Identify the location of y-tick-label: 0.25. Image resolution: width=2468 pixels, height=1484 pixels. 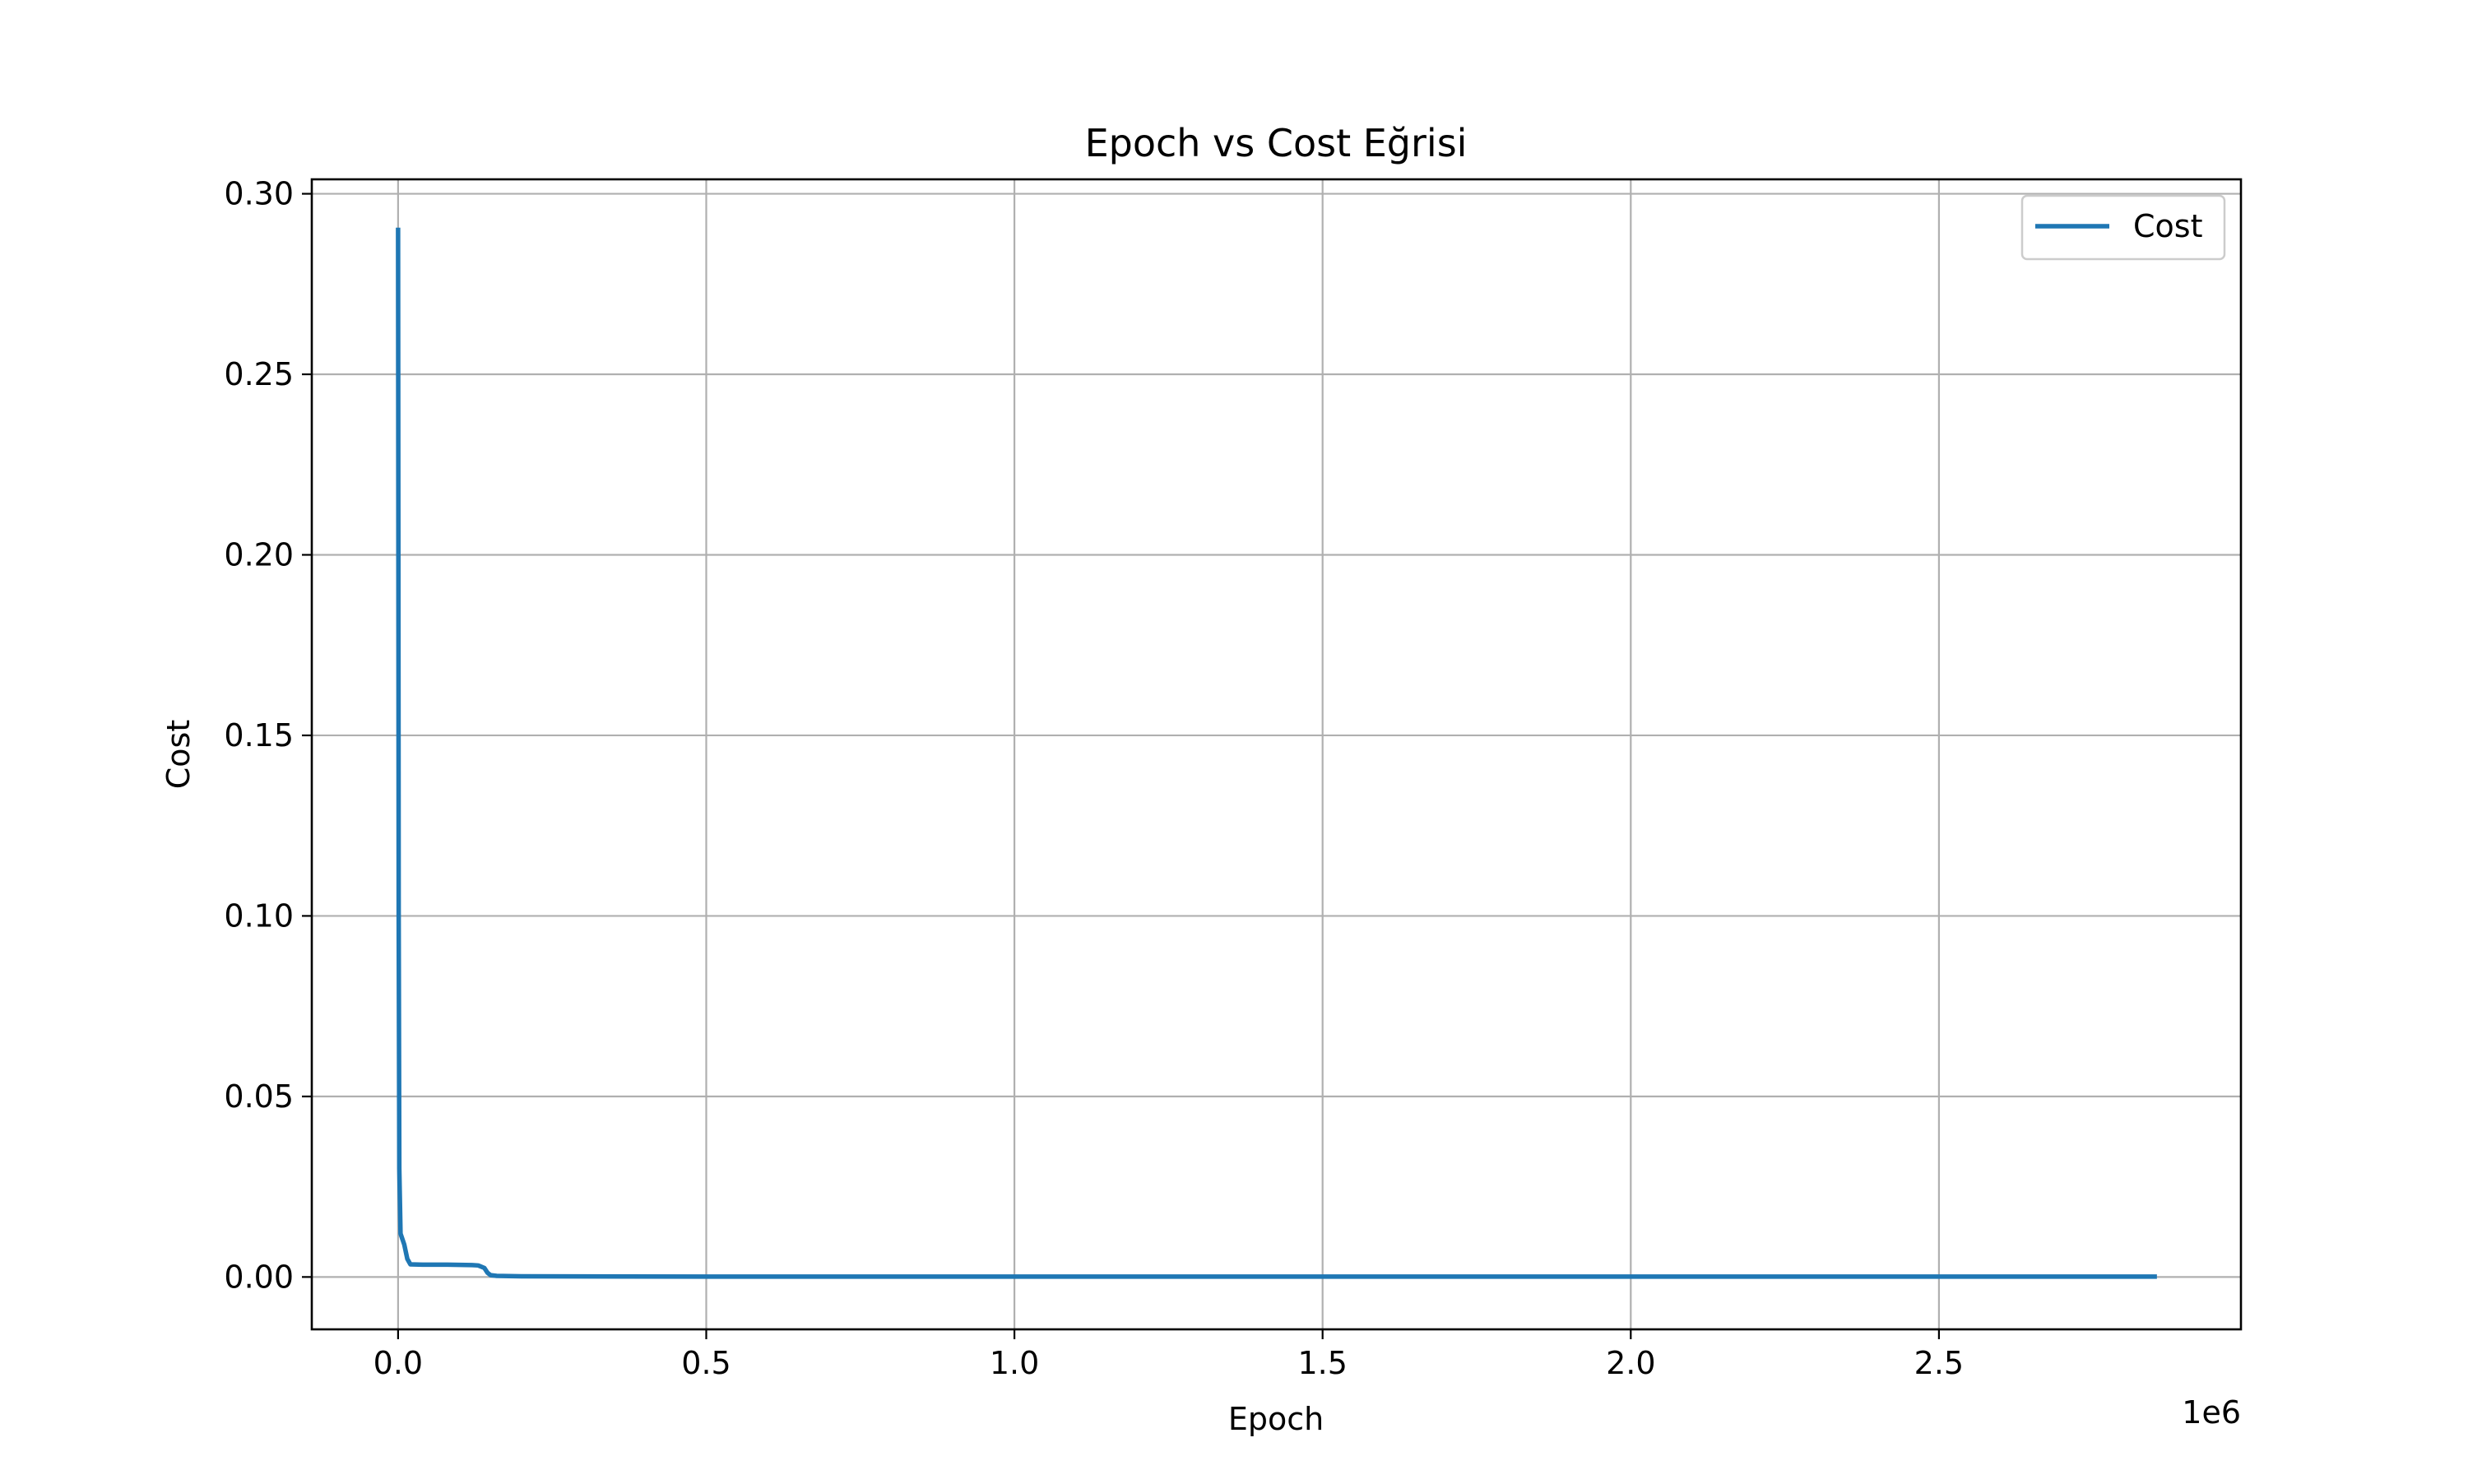
(259, 374).